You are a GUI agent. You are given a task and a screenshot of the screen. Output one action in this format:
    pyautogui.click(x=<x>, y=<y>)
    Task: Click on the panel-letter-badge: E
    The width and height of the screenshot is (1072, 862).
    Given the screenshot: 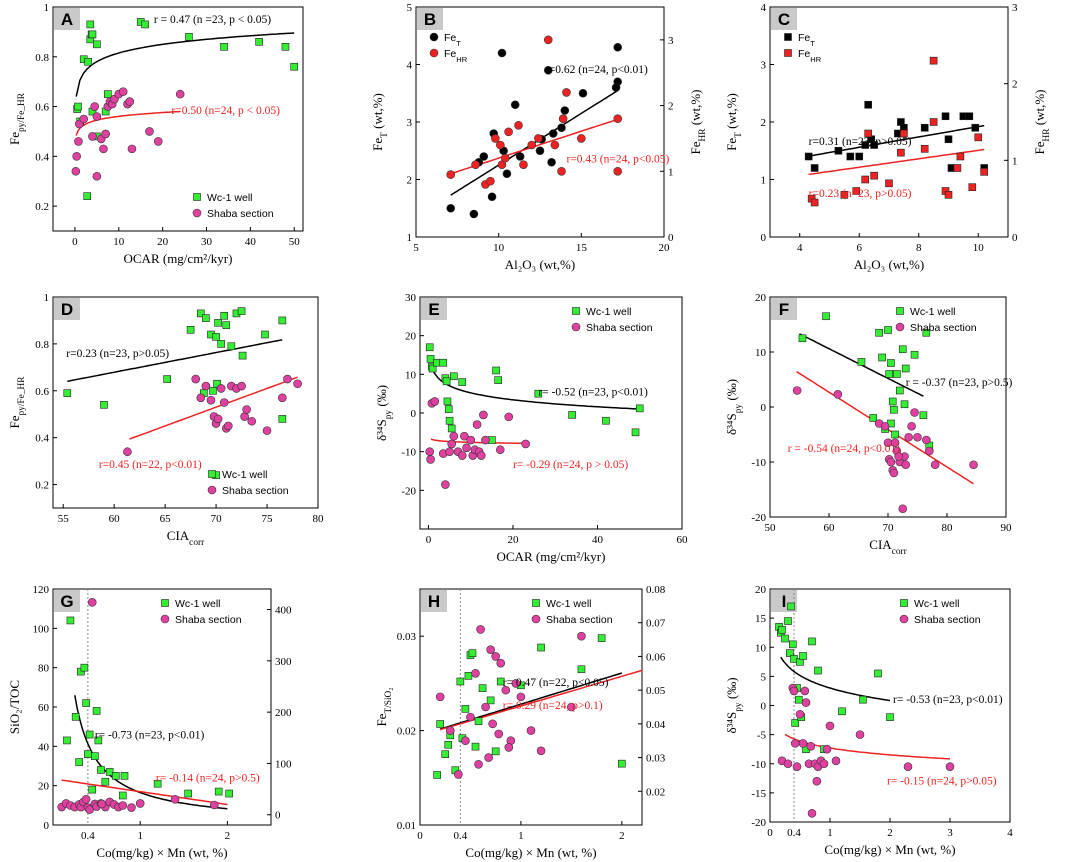 What is the action you would take?
    pyautogui.click(x=434, y=309)
    